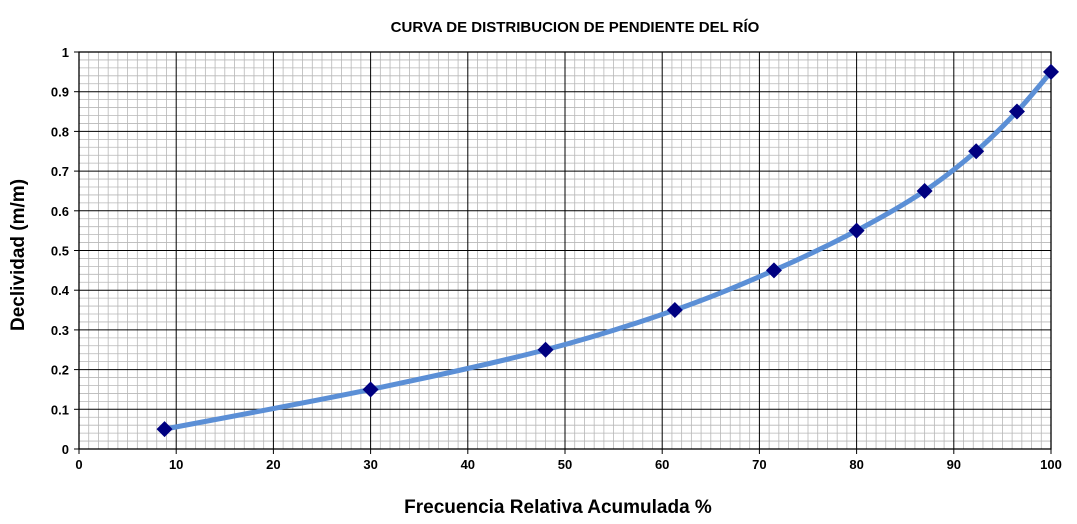 This screenshot has height=524, width=1077. Describe the element at coordinates (954, 464) in the screenshot. I see `x-tick-label: 90` at that location.